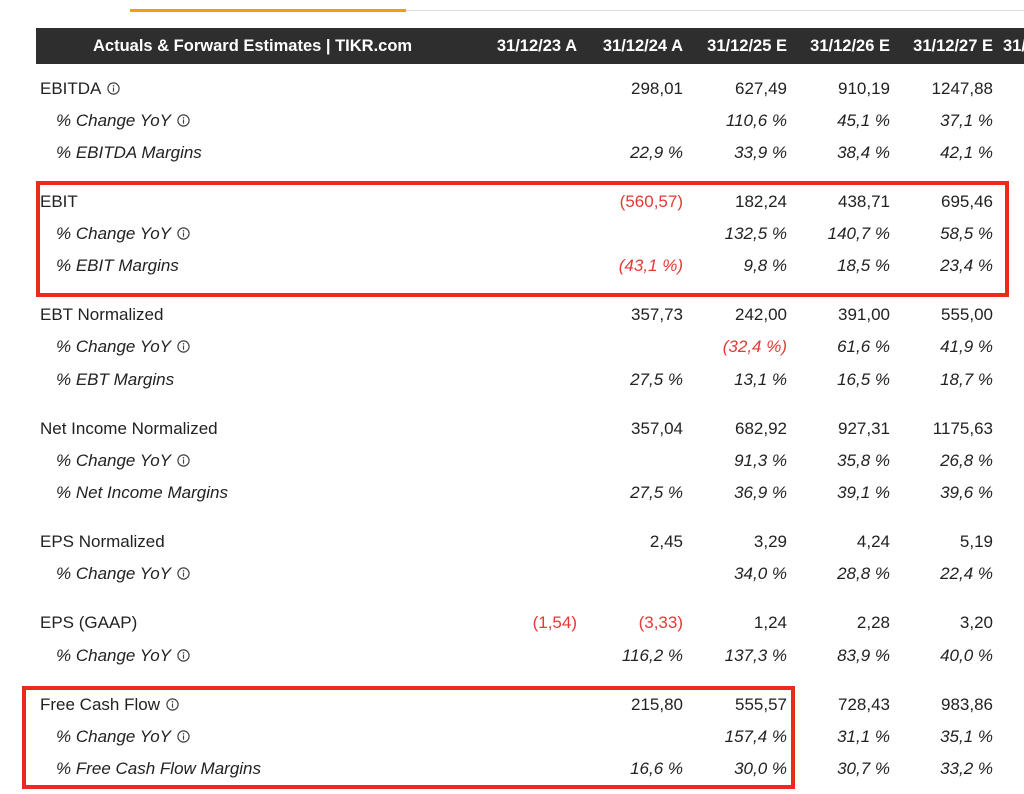  I want to click on row-label: Free Cash Flow, so click(109, 705).